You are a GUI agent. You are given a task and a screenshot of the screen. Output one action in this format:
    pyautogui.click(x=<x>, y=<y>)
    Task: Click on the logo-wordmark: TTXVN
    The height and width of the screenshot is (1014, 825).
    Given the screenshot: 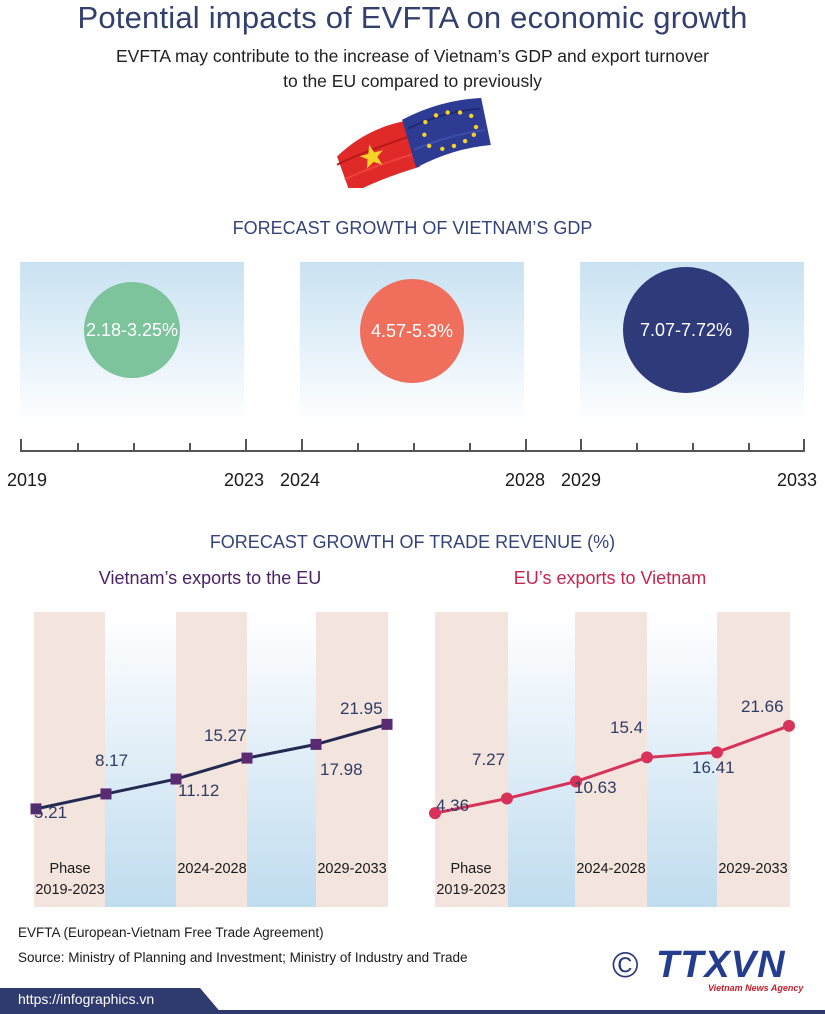 What is the action you would take?
    pyautogui.click(x=721, y=965)
    